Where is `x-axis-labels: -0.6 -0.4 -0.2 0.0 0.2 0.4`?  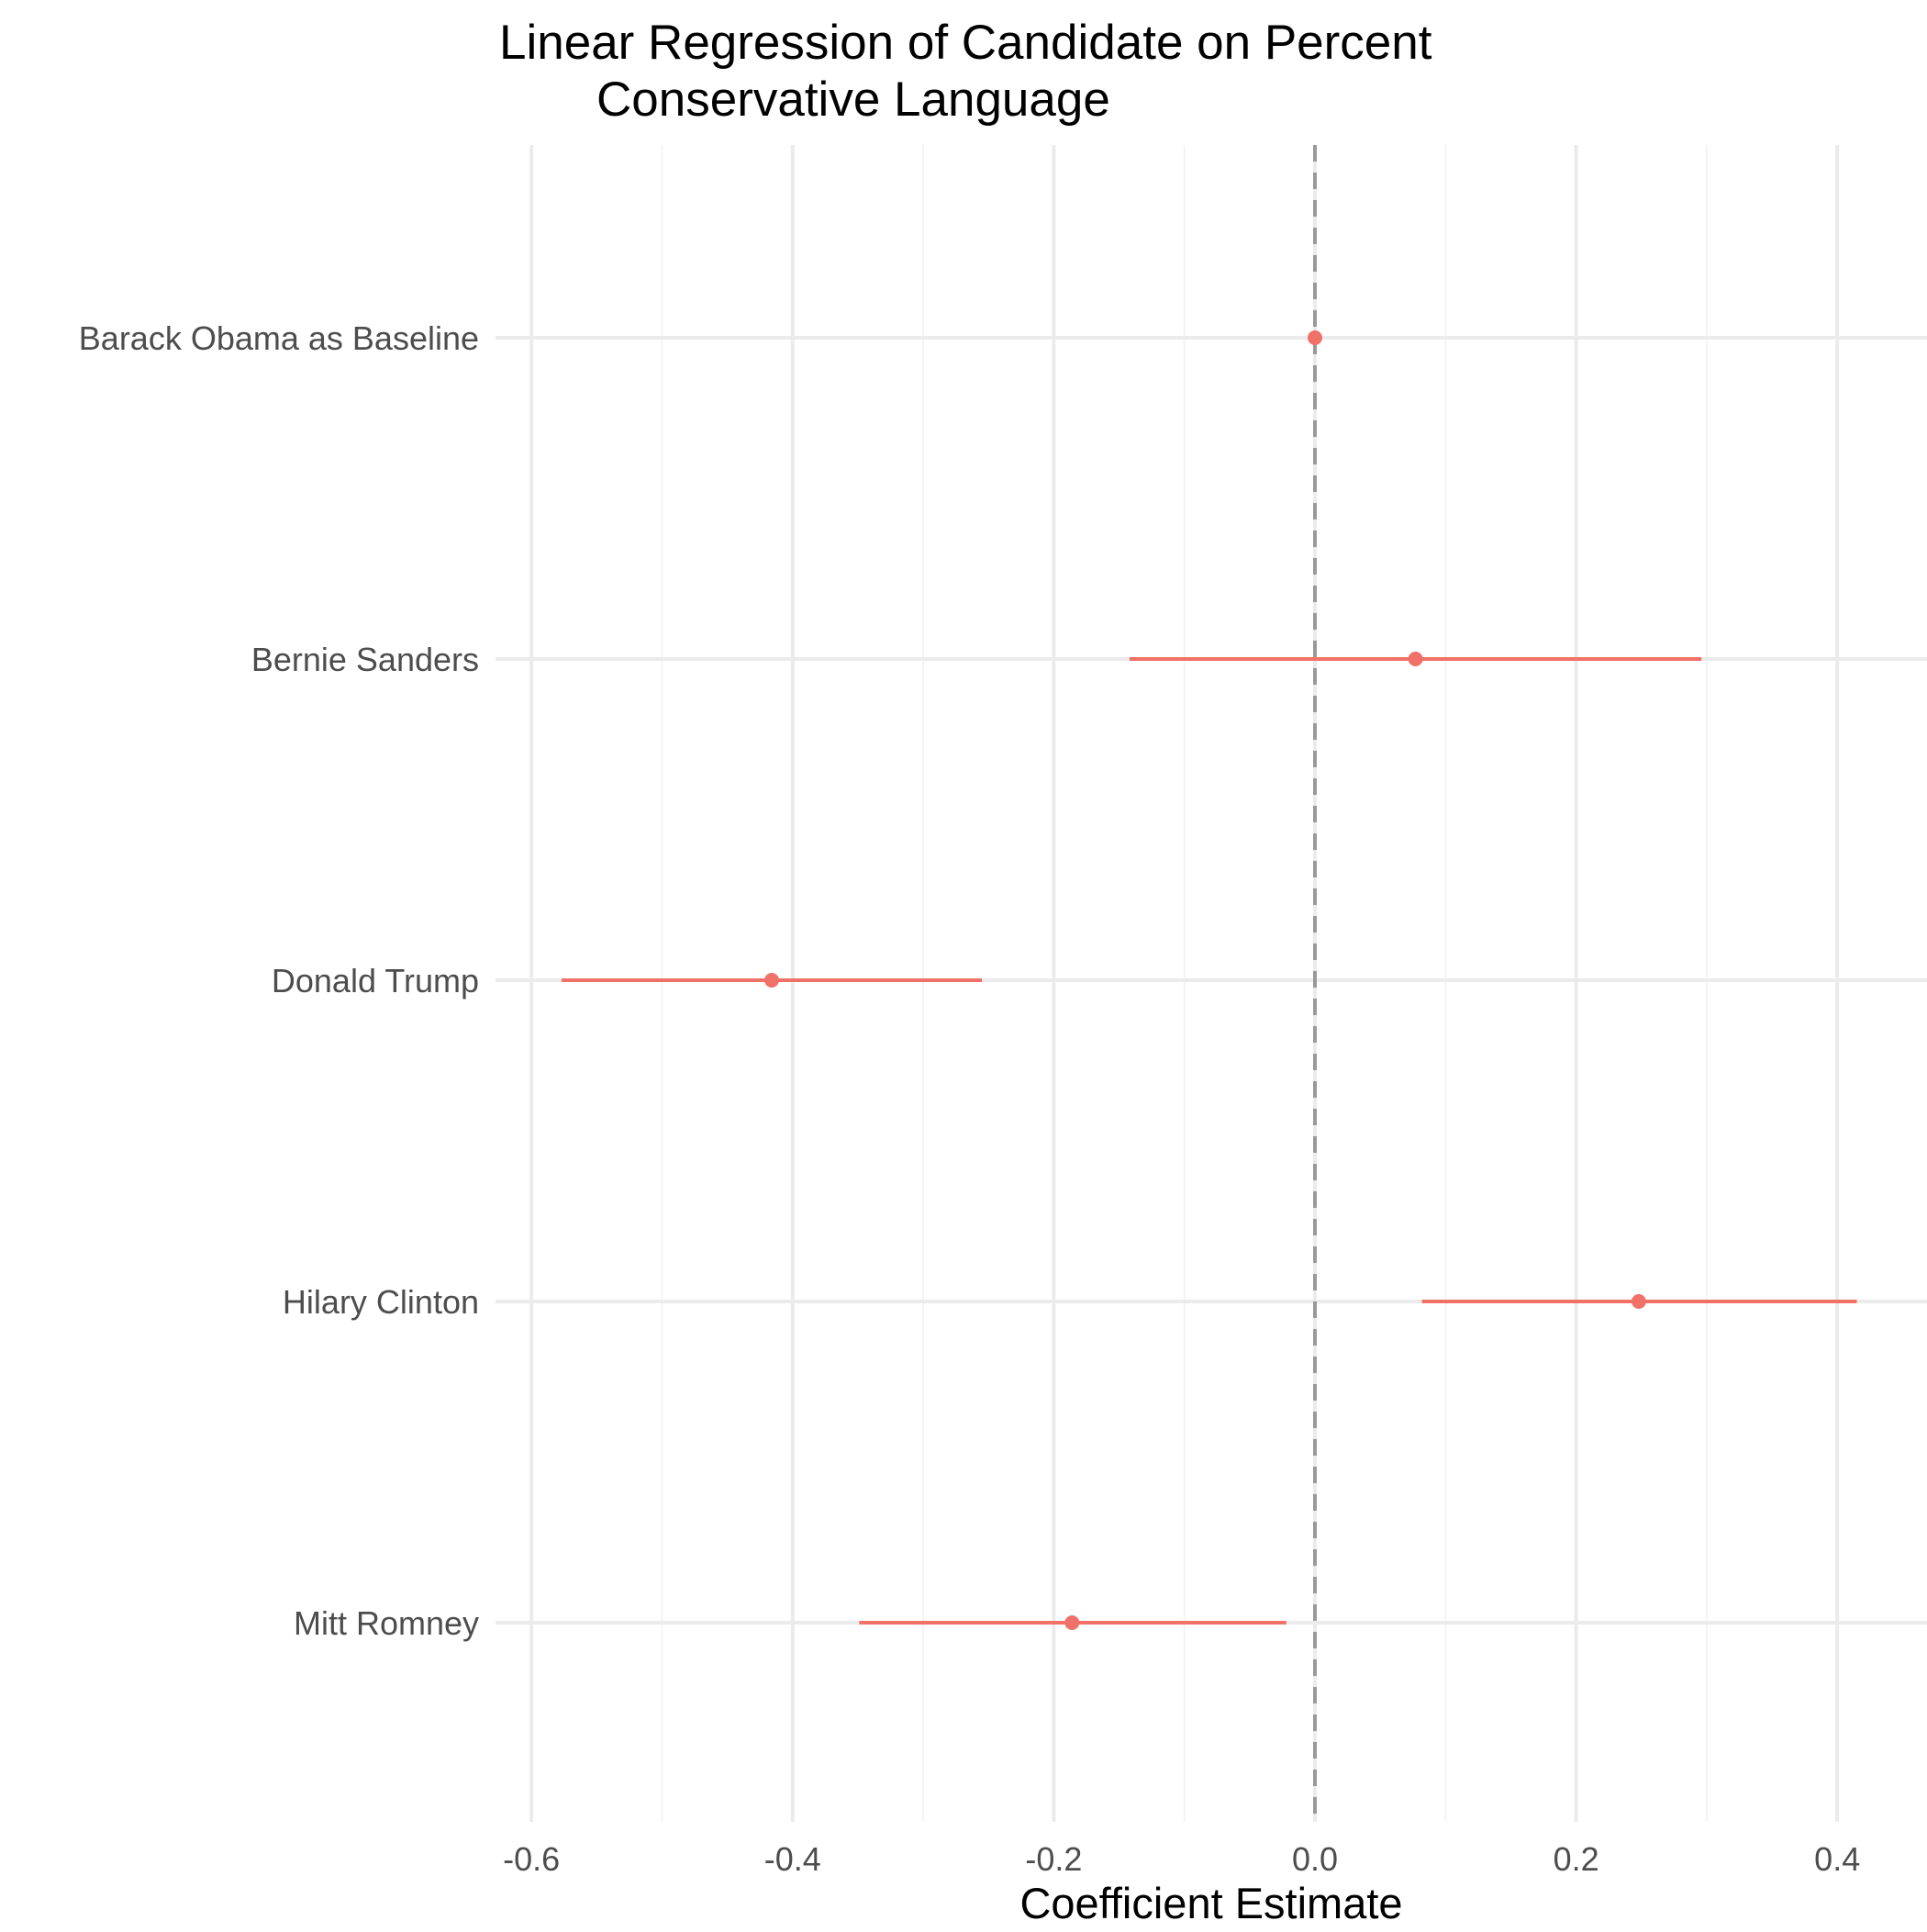
x-axis-labels: -0.6 -0.4 -0.2 0.0 0.2 0.4 is located at coordinates (1181, 1859).